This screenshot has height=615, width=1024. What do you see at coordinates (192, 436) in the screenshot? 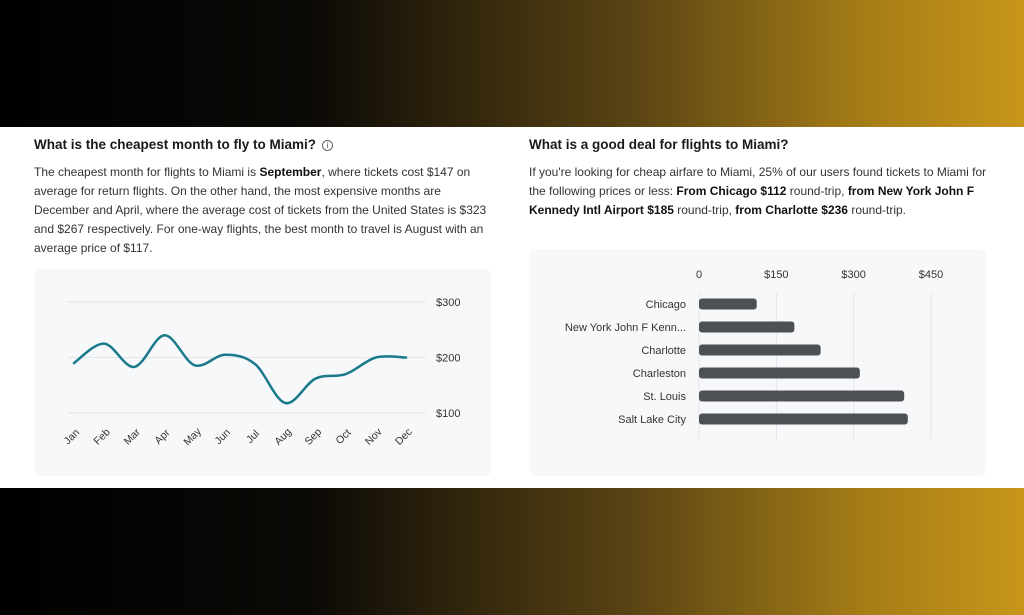
I see `x-tick-label: May` at bounding box center [192, 436].